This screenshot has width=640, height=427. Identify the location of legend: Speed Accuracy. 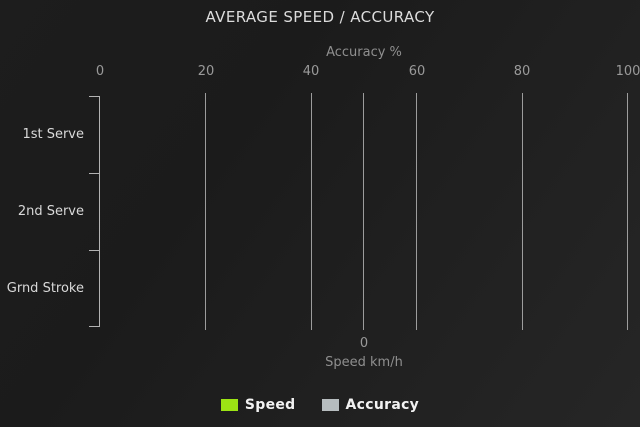
(320, 405).